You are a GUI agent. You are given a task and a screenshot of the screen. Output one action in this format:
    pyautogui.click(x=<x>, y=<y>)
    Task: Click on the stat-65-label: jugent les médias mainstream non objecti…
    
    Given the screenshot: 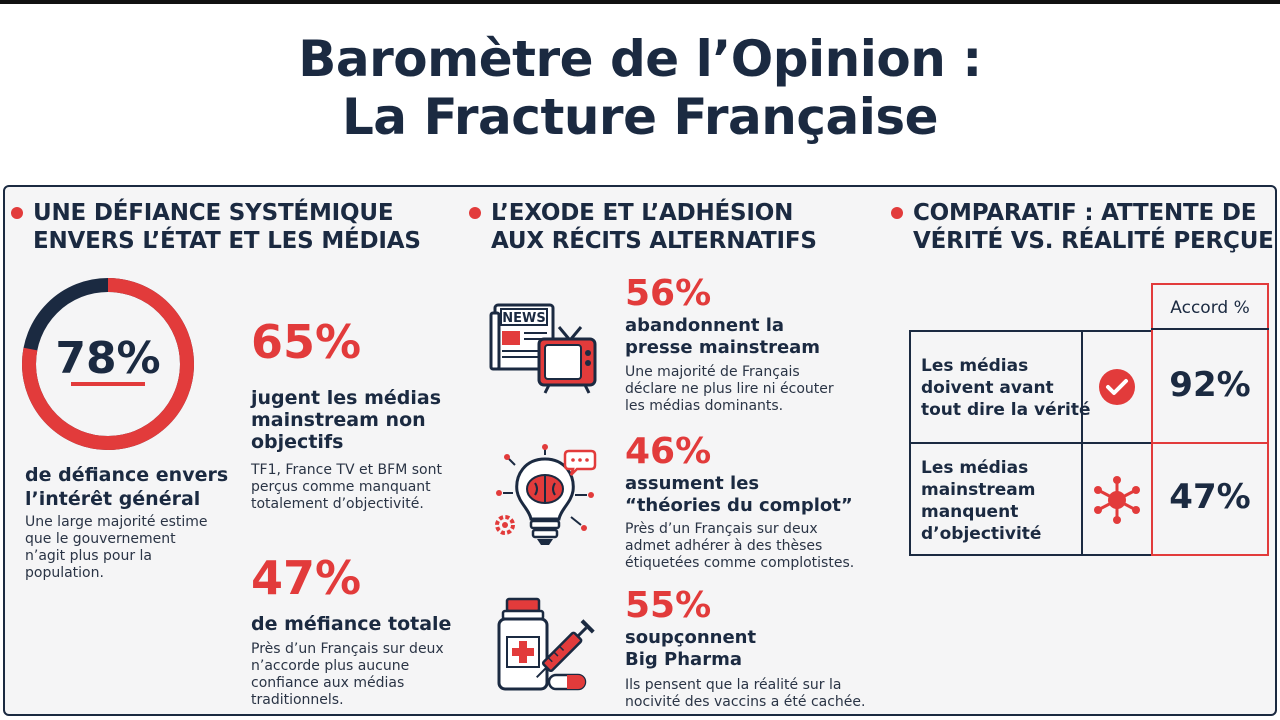 What is the action you would take?
    pyautogui.click(x=346, y=420)
    